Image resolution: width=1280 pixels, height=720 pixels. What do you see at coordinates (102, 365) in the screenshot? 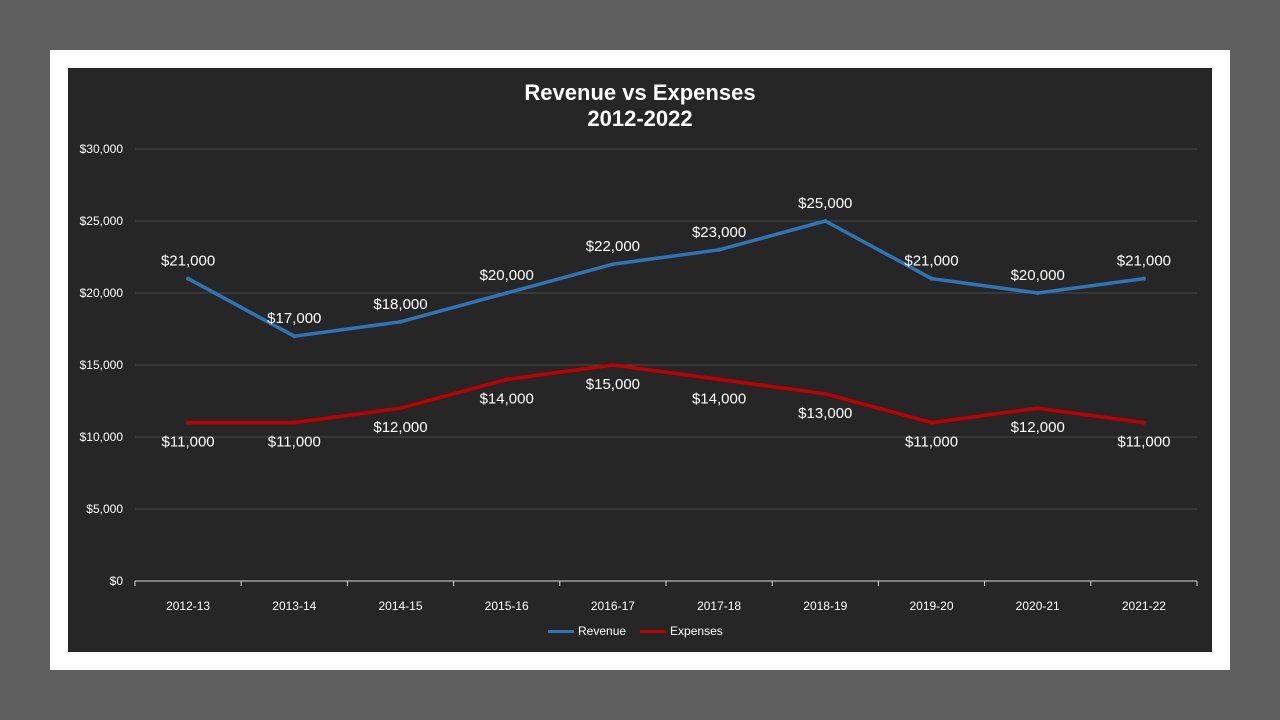
I see `y-tick-label: $15,000` at bounding box center [102, 365].